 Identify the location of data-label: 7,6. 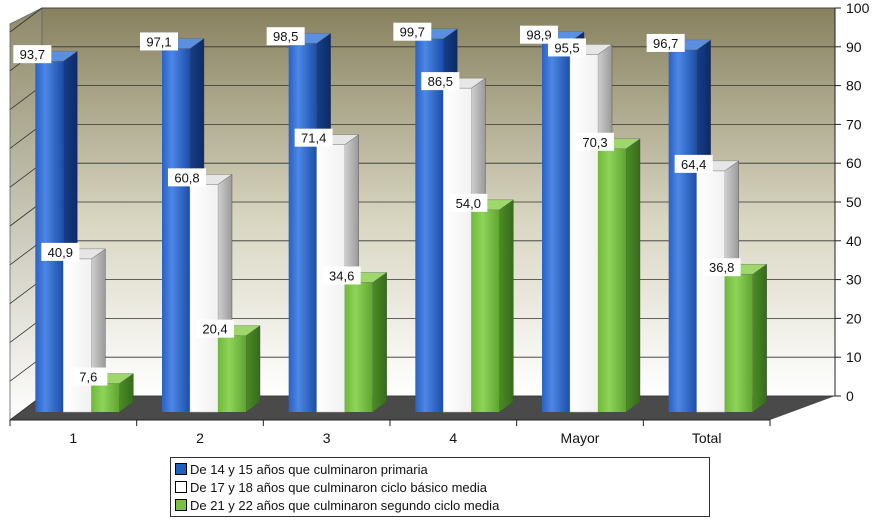
(88, 376).